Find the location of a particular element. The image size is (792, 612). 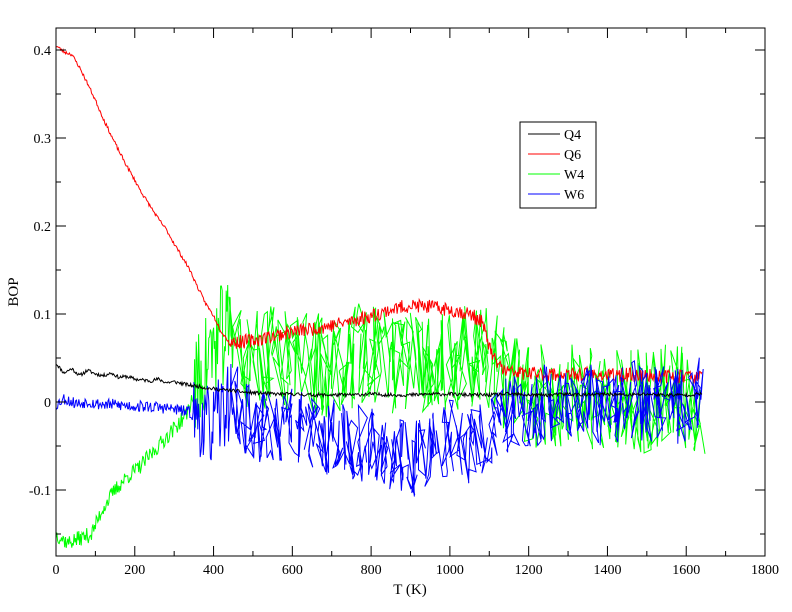

x-tick-label: 1800 is located at coordinates (765, 570).